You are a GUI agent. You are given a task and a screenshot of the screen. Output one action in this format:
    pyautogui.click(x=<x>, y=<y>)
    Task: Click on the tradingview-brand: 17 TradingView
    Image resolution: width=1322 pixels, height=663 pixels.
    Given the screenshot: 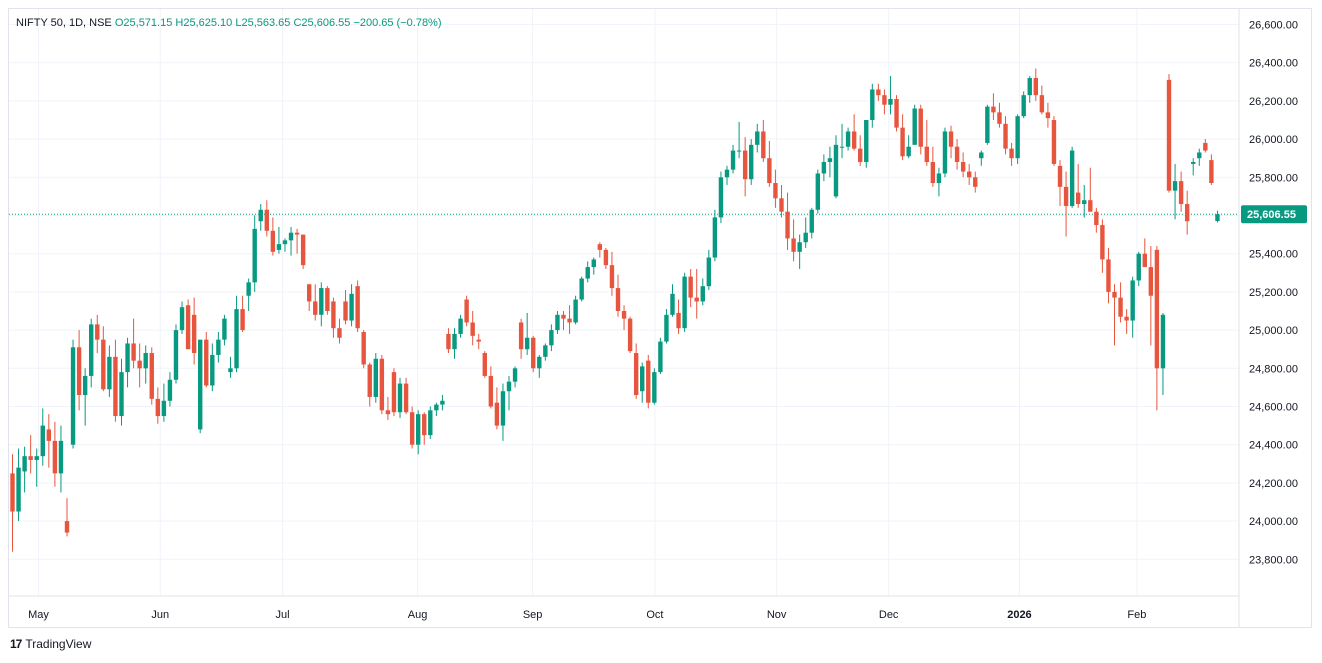 What is the action you would take?
    pyautogui.click(x=50, y=644)
    